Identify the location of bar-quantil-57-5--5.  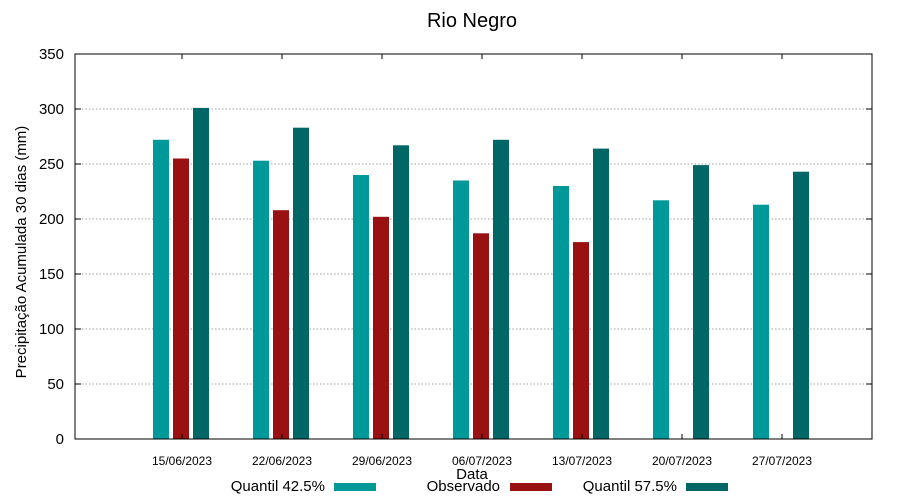
(701, 302).